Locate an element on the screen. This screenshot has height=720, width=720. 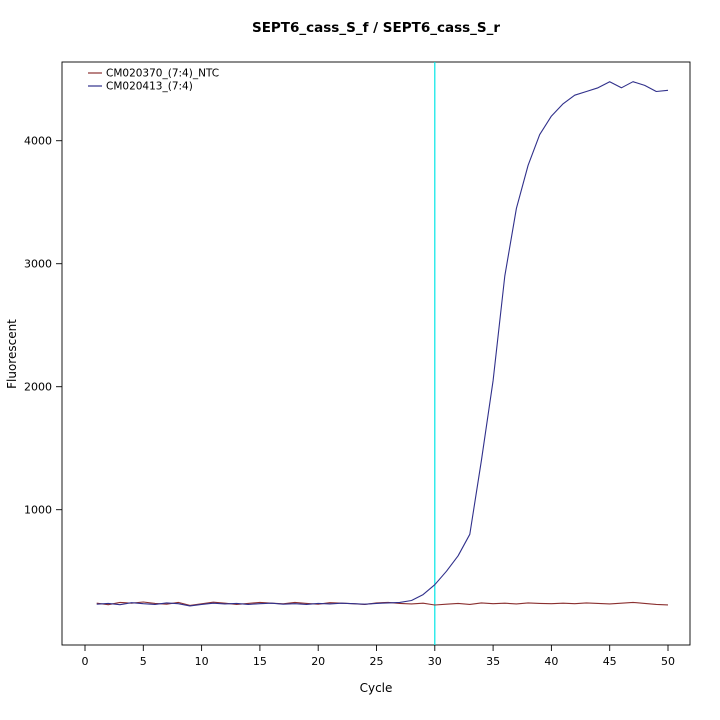
x-tick-label: 5 is located at coordinates (143, 661).